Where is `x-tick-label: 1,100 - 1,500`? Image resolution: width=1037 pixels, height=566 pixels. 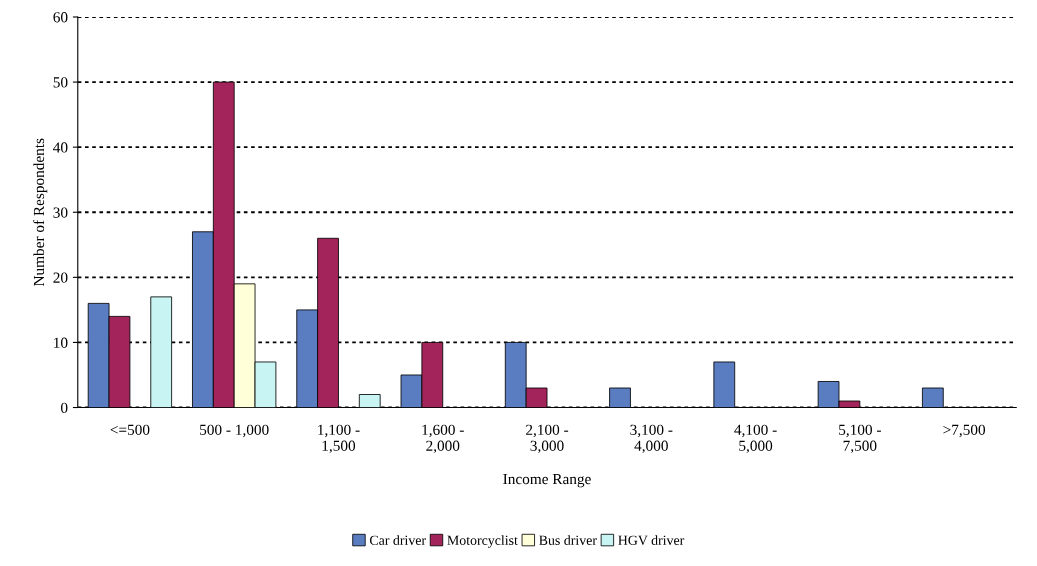
x-tick-label: 1,100 - 1,500 is located at coordinates (339, 439).